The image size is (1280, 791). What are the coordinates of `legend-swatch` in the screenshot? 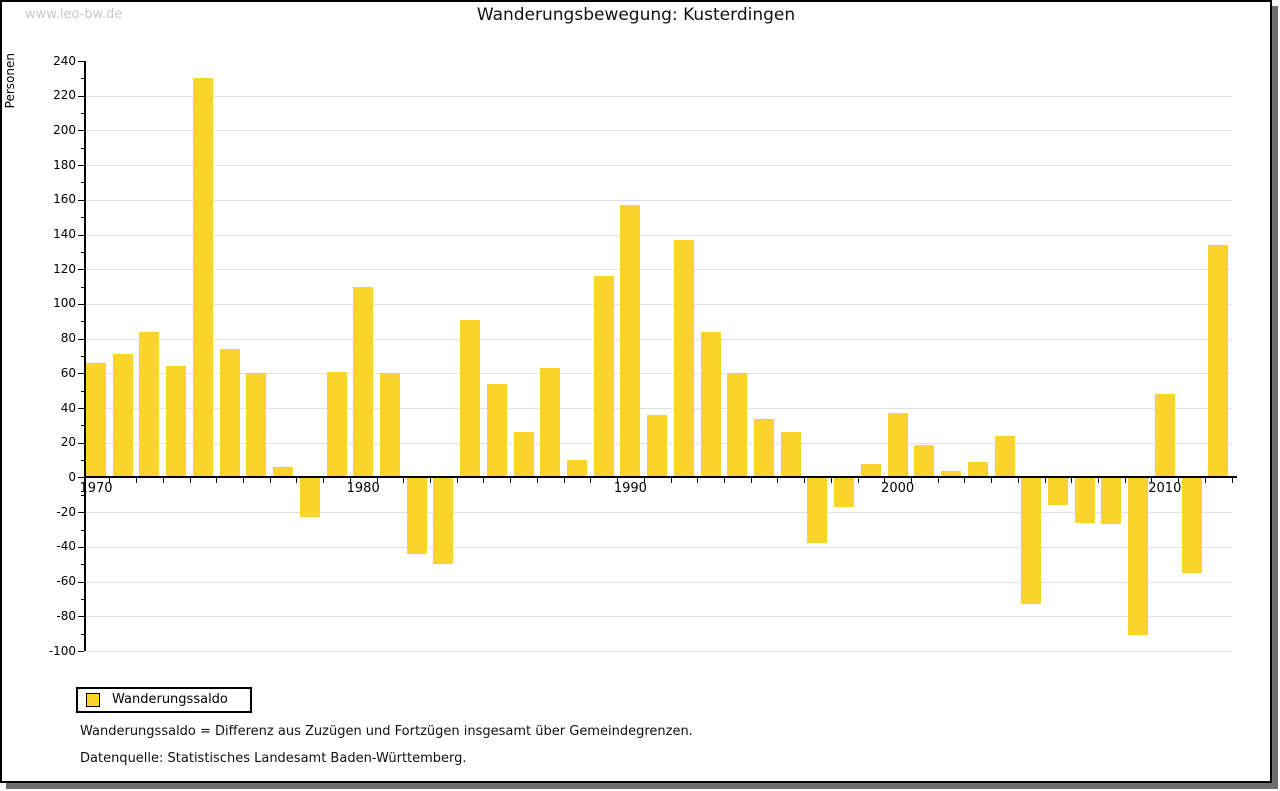 It's located at (93, 700).